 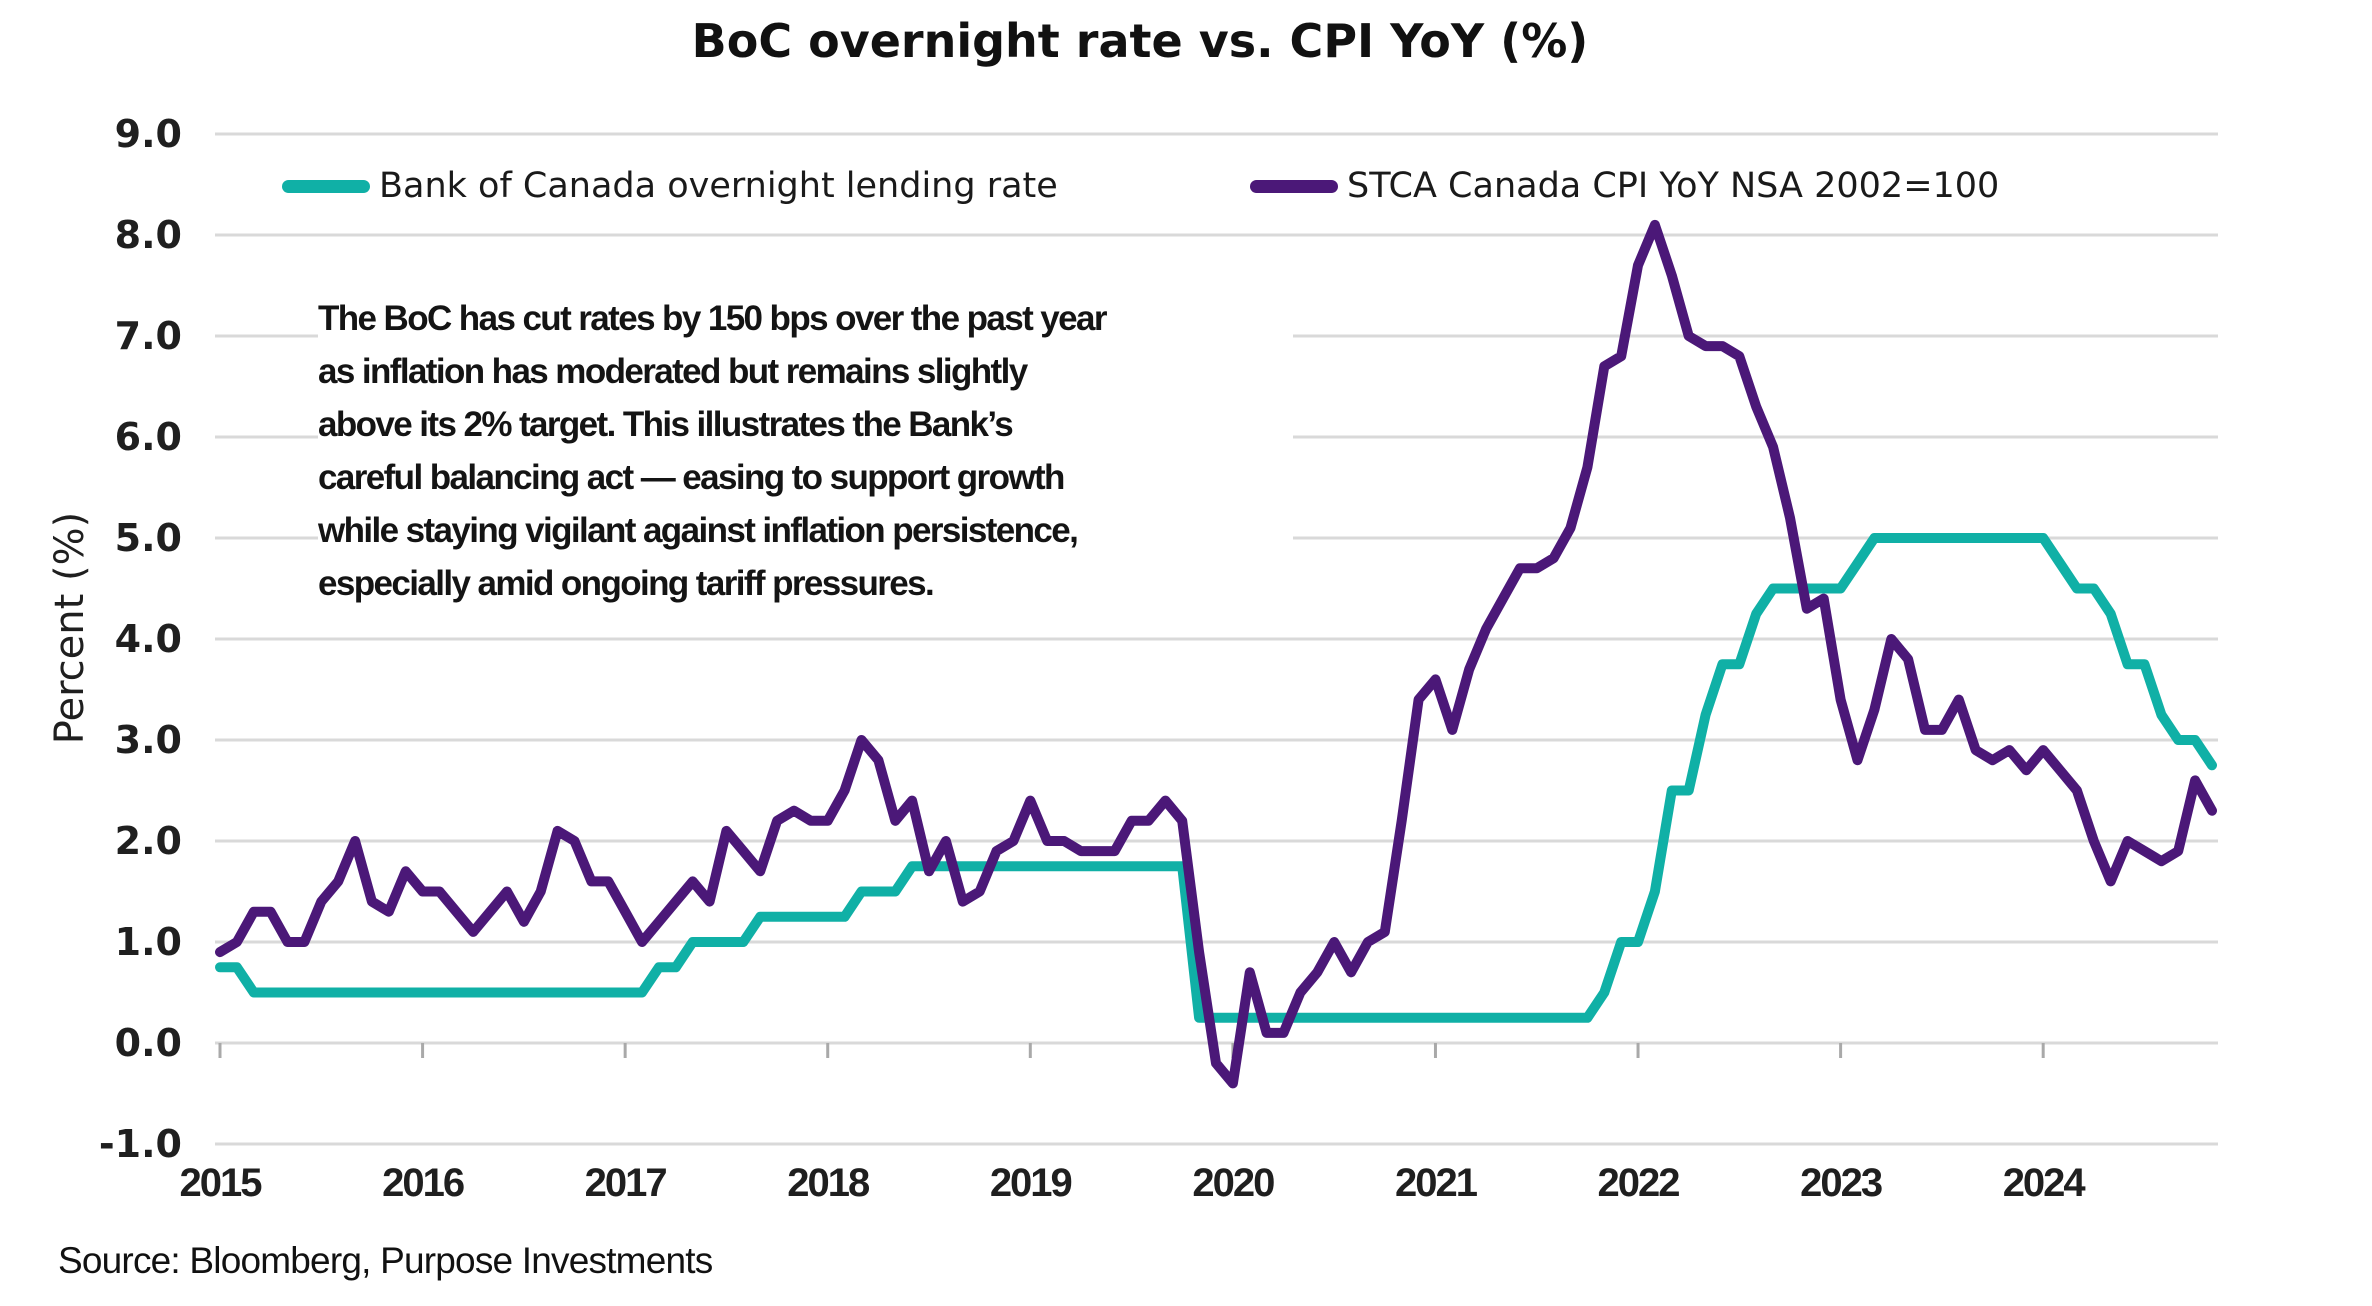 I want to click on y-tick-label--1.0: -1.0, so click(x=140, y=1144).